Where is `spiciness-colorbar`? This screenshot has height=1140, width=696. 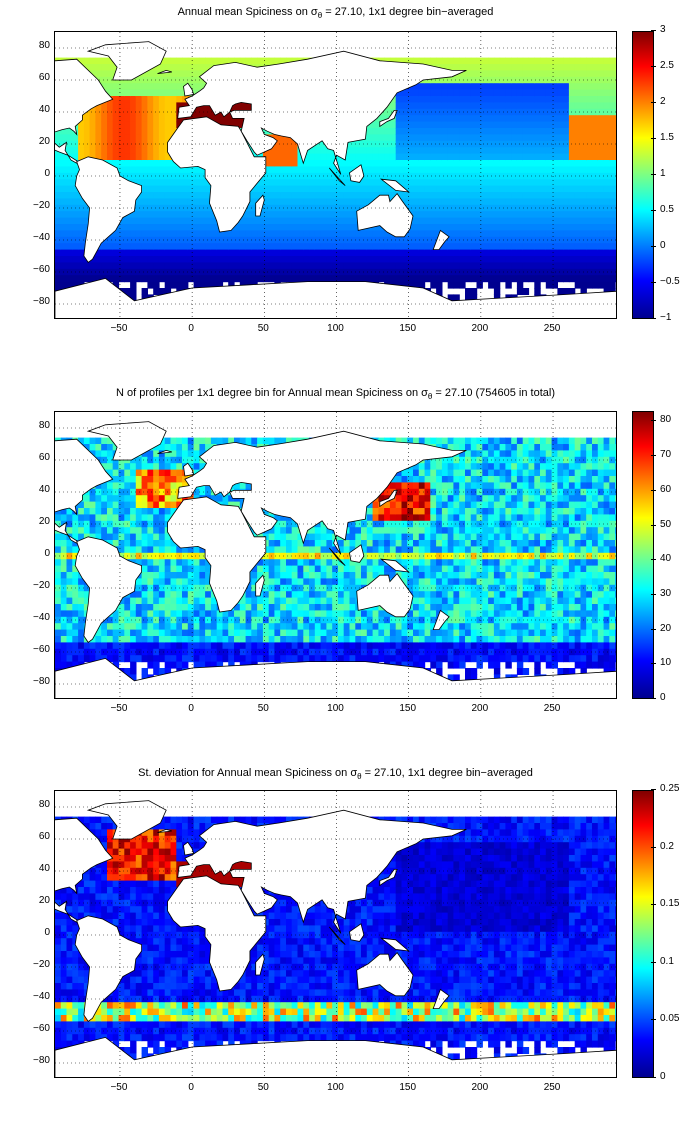
spiciness-colorbar is located at coordinates (643, 175).